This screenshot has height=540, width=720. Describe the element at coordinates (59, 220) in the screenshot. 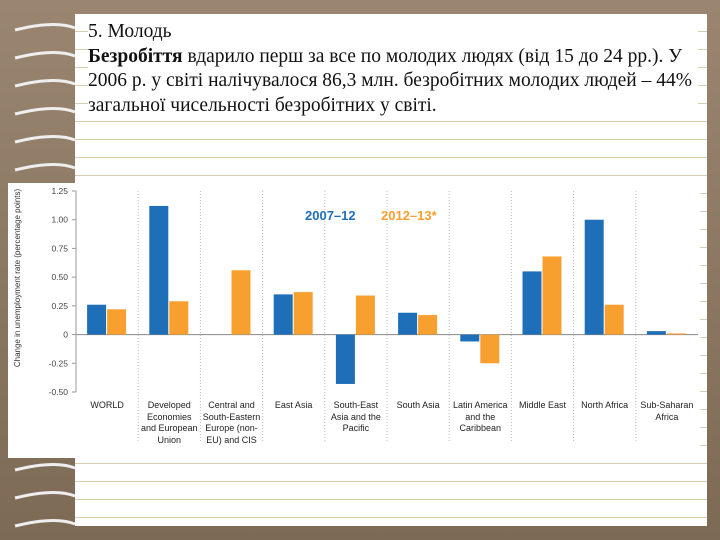

I see `y-tick-label: 1.00` at that location.